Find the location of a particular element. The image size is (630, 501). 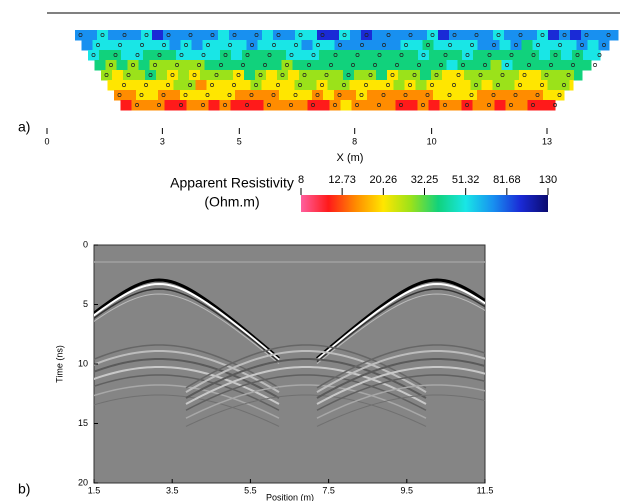

x-tick-label: 13 is located at coordinates (547, 141).